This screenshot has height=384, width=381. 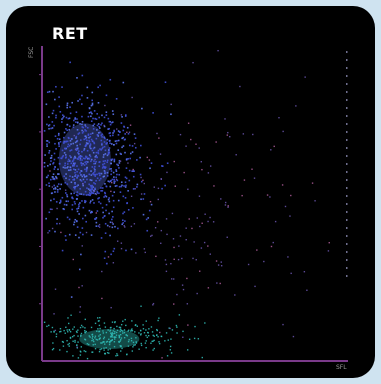 I want to click on chart-title: RET, so click(x=70, y=33).